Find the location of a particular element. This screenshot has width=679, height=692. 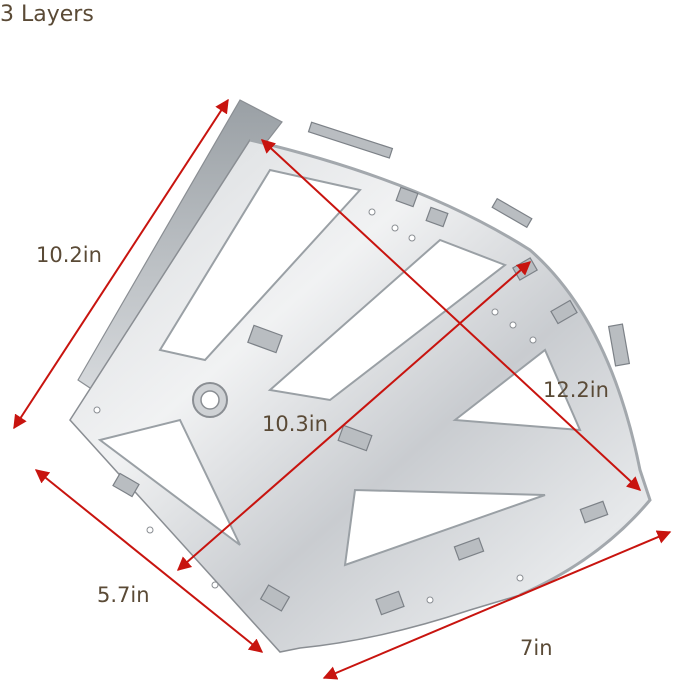

mount-hole is located at coordinates (210, 400).